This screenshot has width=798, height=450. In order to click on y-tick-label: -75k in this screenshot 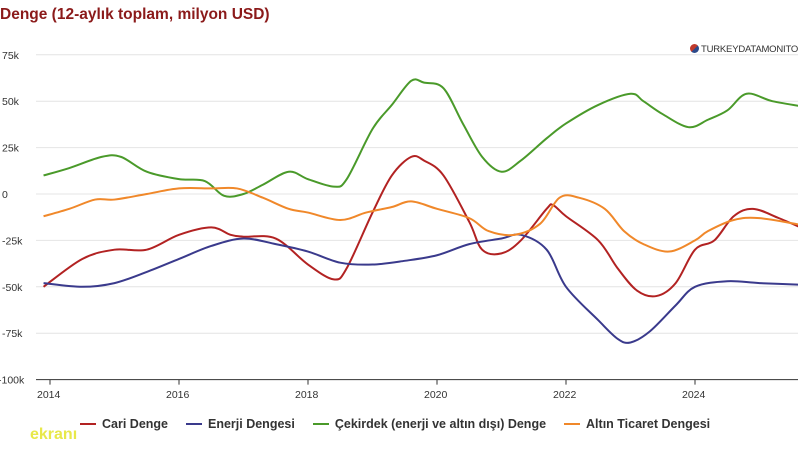, I will do `click(12, 334)`.